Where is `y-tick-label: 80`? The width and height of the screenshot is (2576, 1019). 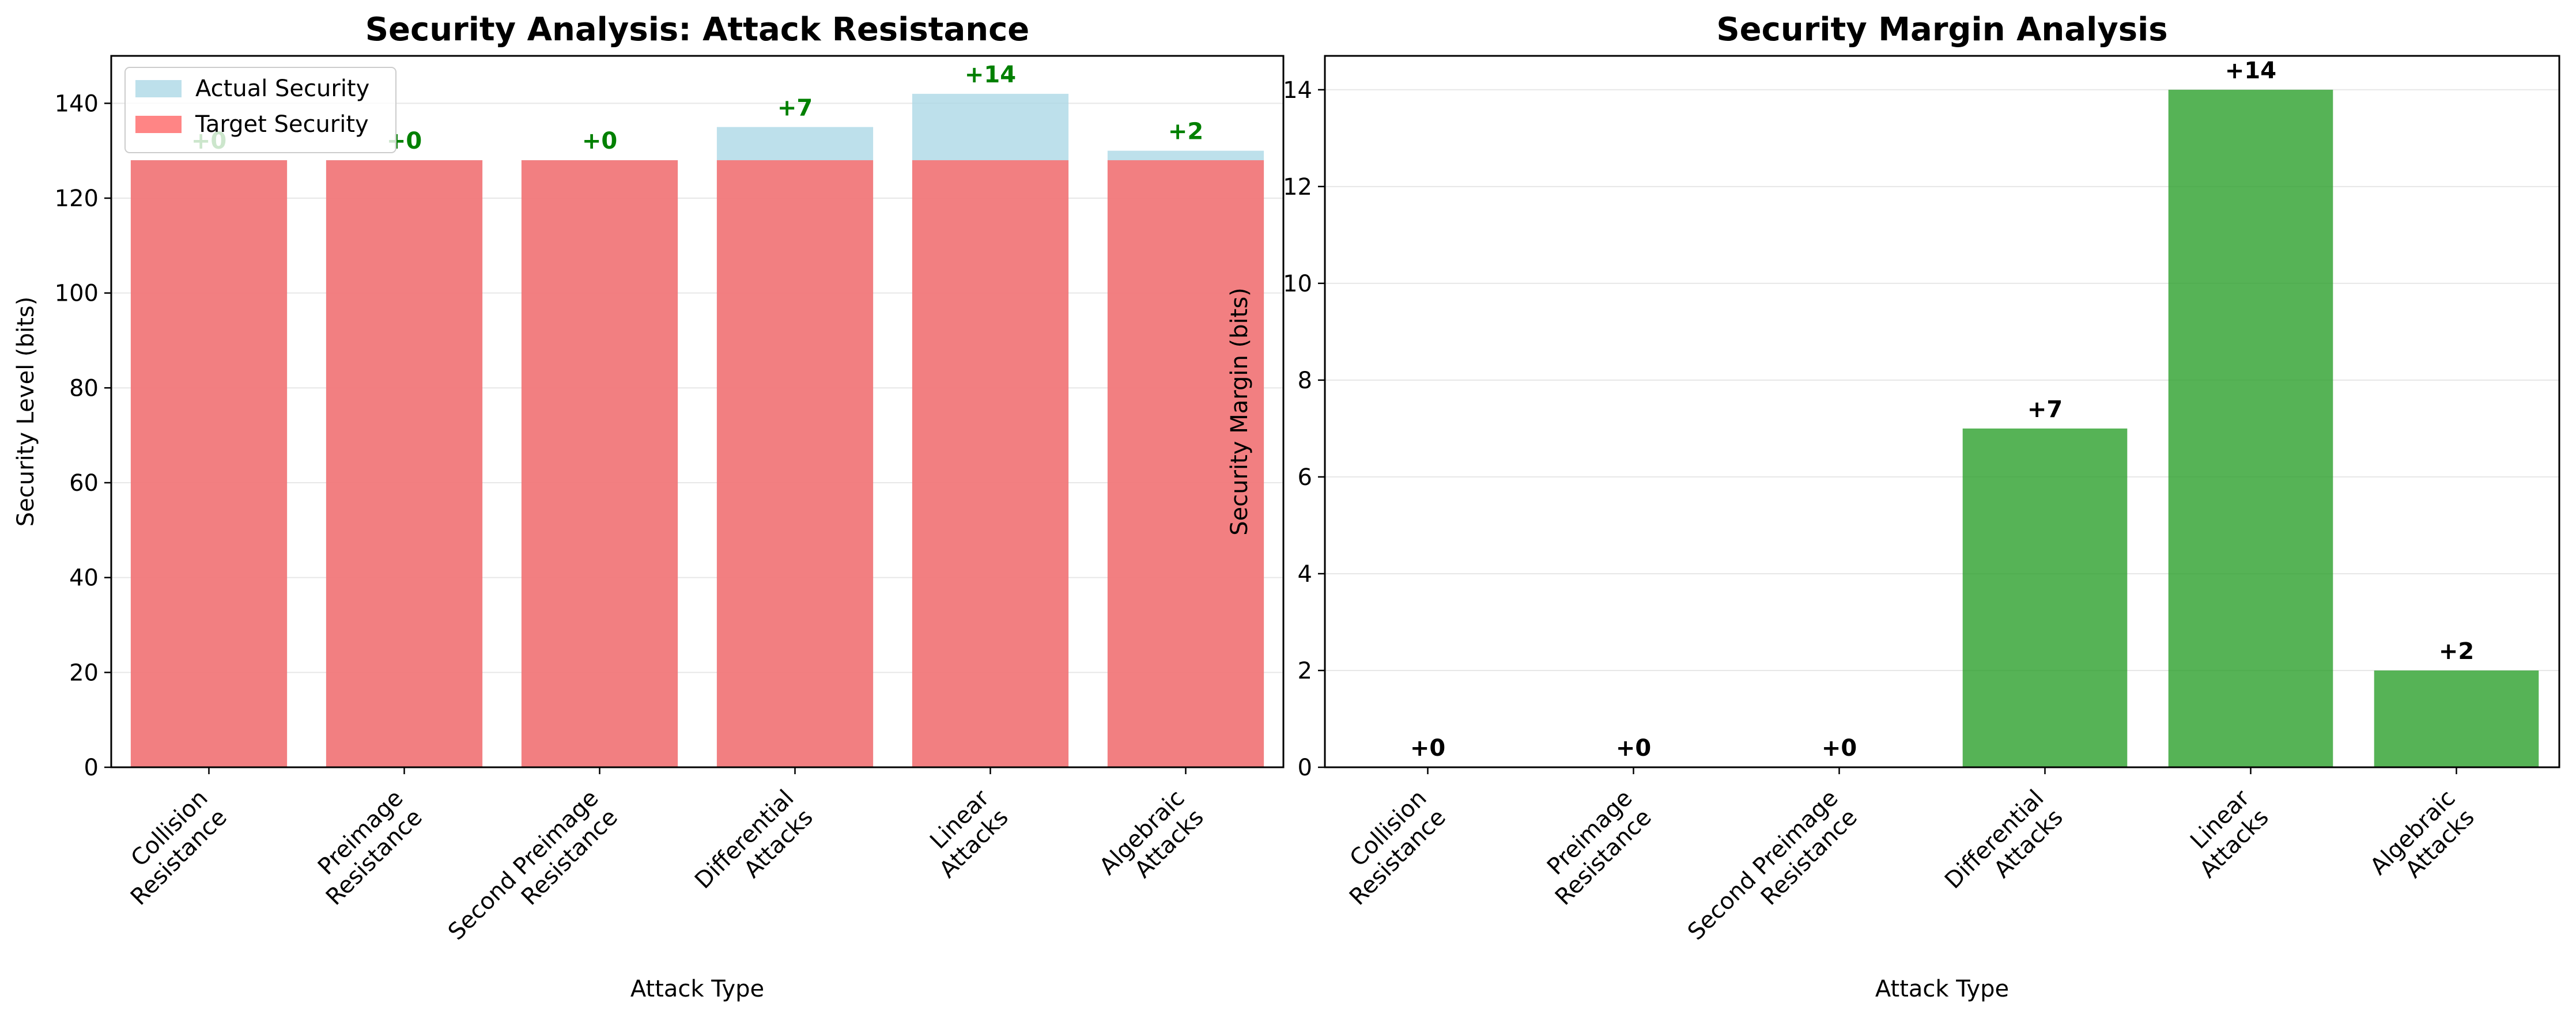
y-tick-label: 80 is located at coordinates (84, 388).